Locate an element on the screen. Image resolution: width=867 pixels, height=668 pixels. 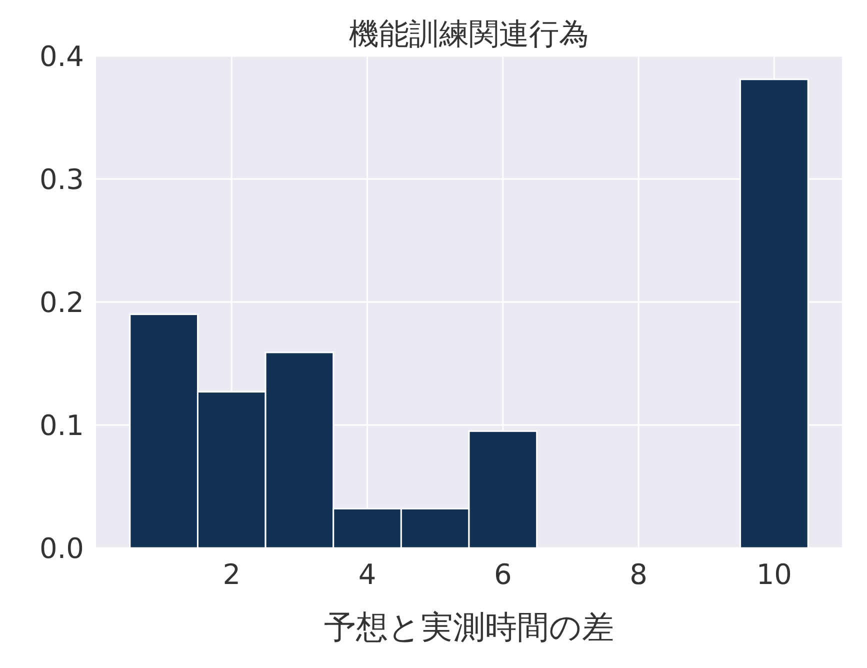
chart-title: 機能訓練関連行為 is located at coordinates (469, 34).